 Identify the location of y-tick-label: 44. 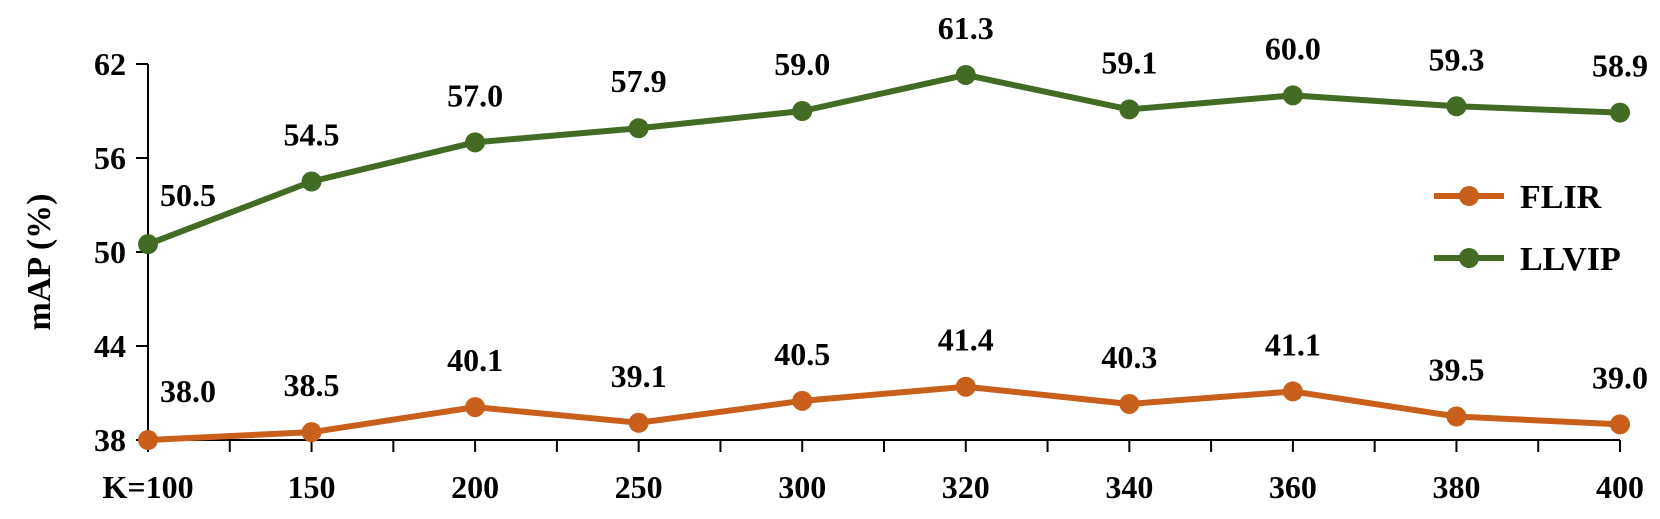
(110, 346).